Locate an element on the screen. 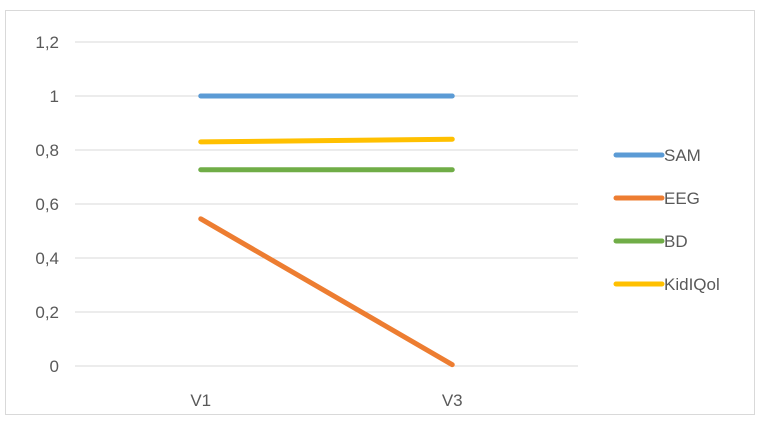  series-line-eeg is located at coordinates (326, 292).